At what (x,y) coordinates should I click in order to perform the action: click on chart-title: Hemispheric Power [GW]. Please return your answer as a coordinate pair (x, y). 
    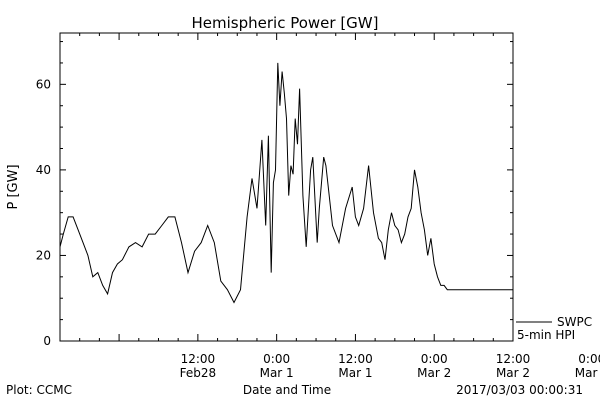
    Looking at the image, I should click on (285, 23).